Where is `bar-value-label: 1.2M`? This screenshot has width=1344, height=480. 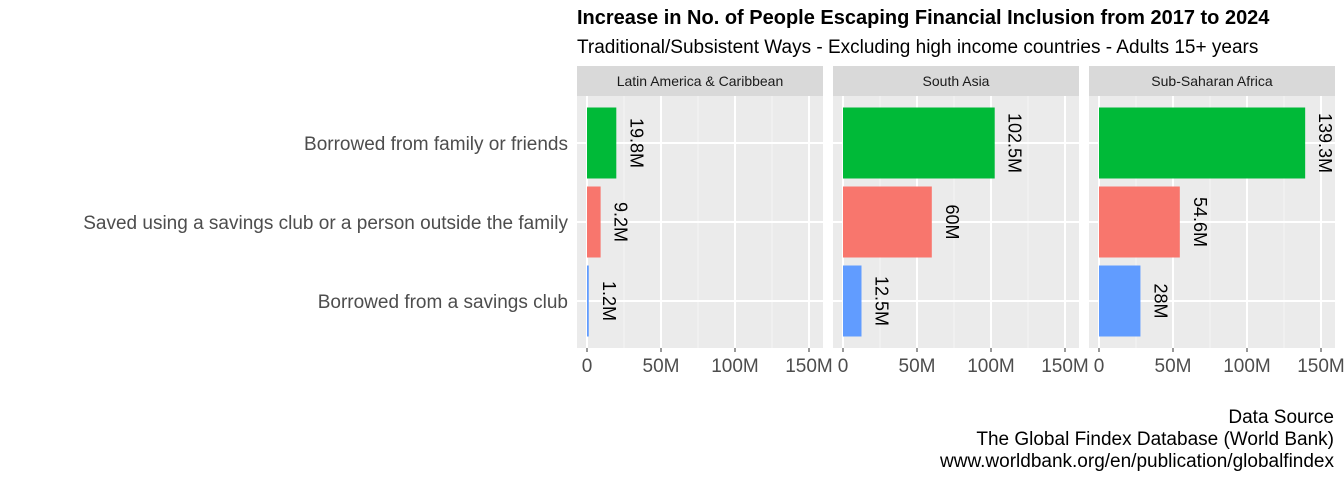
bar-value-label: 1.2M is located at coordinates (609, 301).